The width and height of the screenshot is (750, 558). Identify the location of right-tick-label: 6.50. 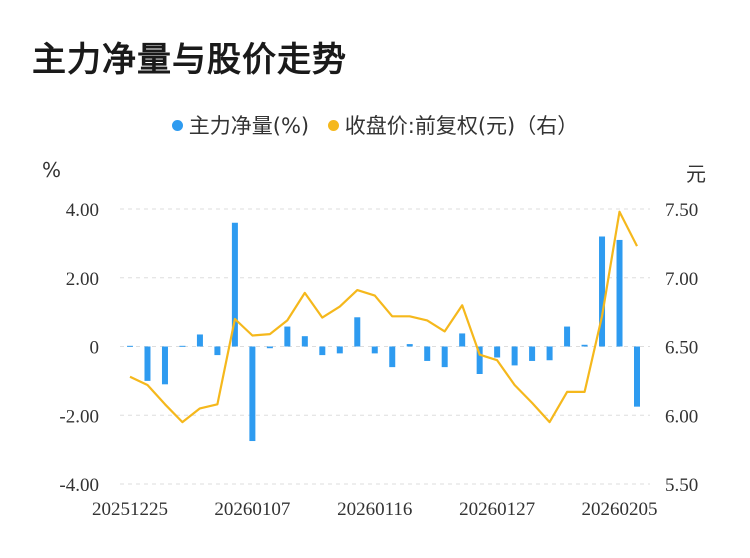
(681, 348).